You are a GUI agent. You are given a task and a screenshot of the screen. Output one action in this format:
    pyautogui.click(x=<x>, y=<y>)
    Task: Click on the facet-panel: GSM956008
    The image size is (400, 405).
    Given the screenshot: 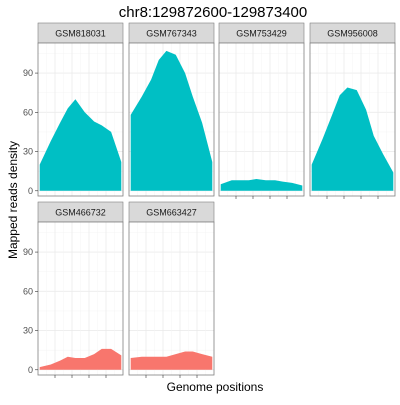 What is the action you would take?
    pyautogui.click(x=352, y=110)
    